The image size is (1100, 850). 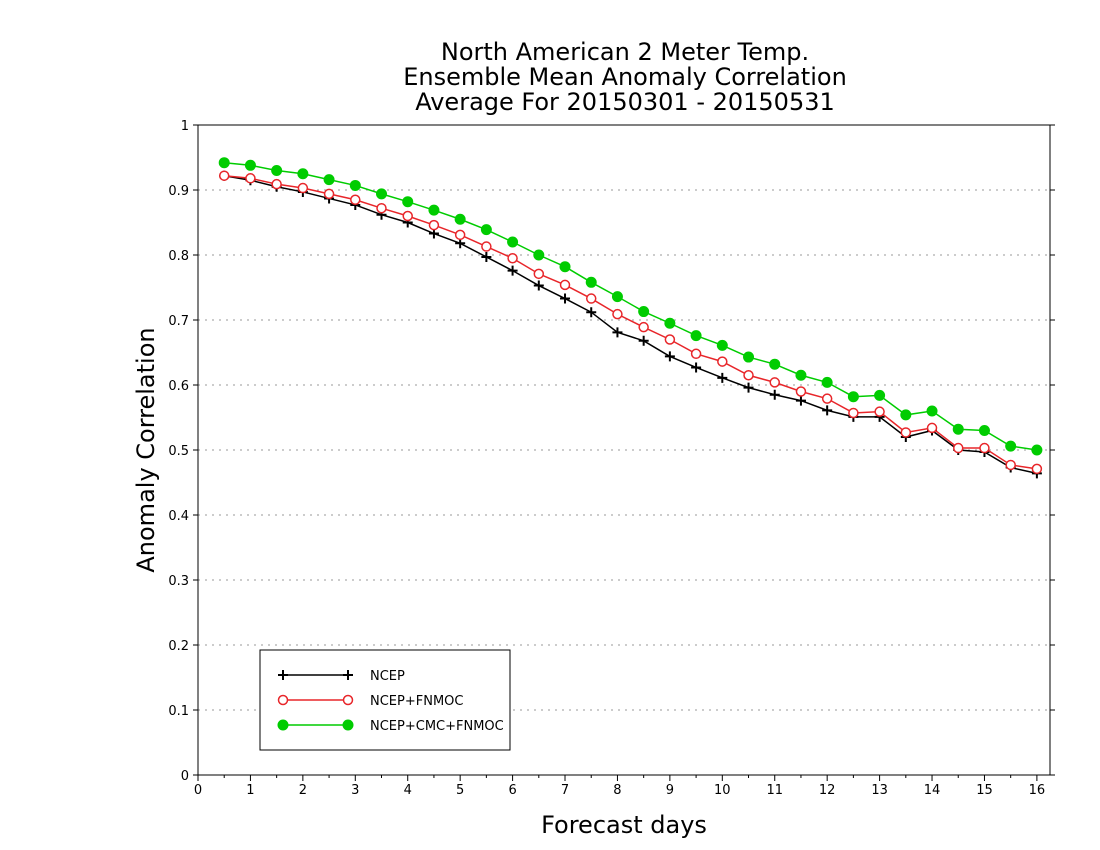 I want to click on y-tick-label: 0.1, so click(x=178, y=711).